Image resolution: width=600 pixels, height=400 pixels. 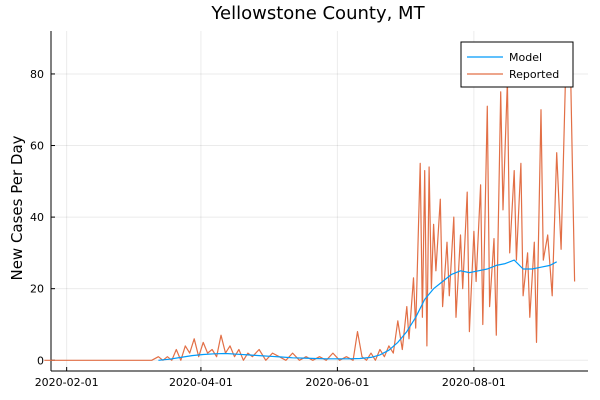 I want to click on y-tick-label: 80, so click(x=37, y=74).